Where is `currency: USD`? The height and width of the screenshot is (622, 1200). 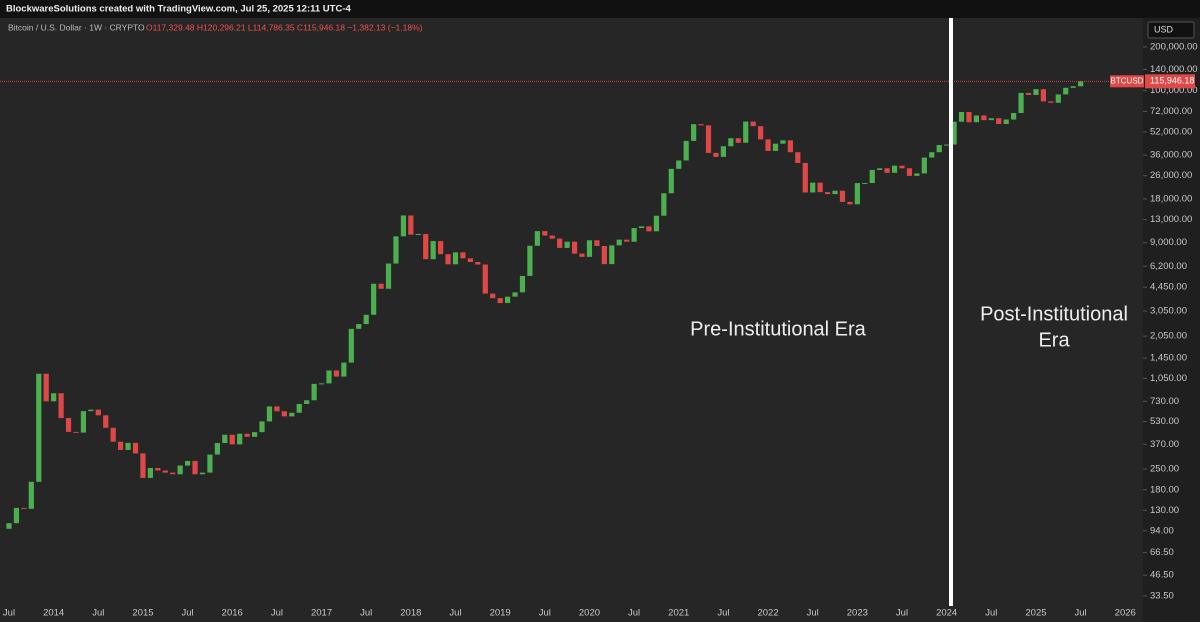
currency: USD is located at coordinates (1164, 29).